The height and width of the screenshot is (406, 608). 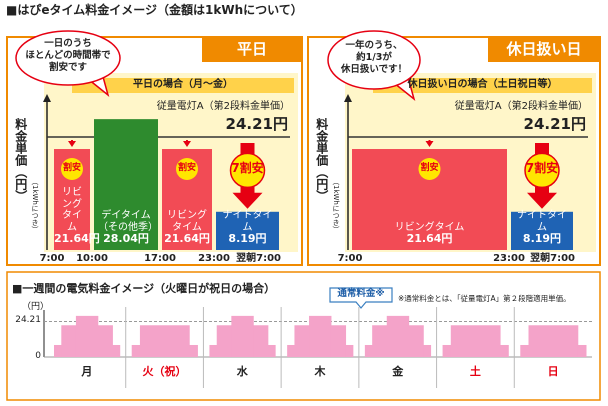 I want to click on callout-text: 通常料金※, so click(x=361, y=293).